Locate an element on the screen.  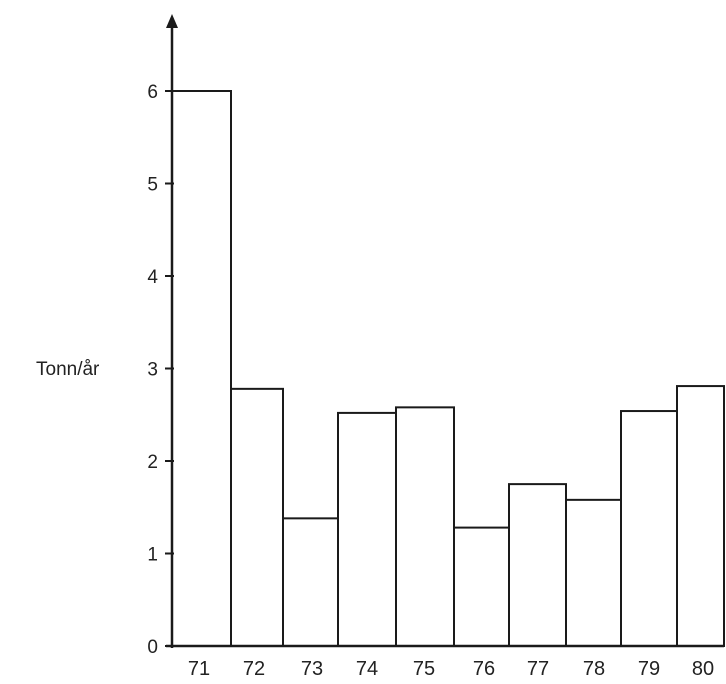
y-tick-label: 3 is located at coordinates (152, 370).